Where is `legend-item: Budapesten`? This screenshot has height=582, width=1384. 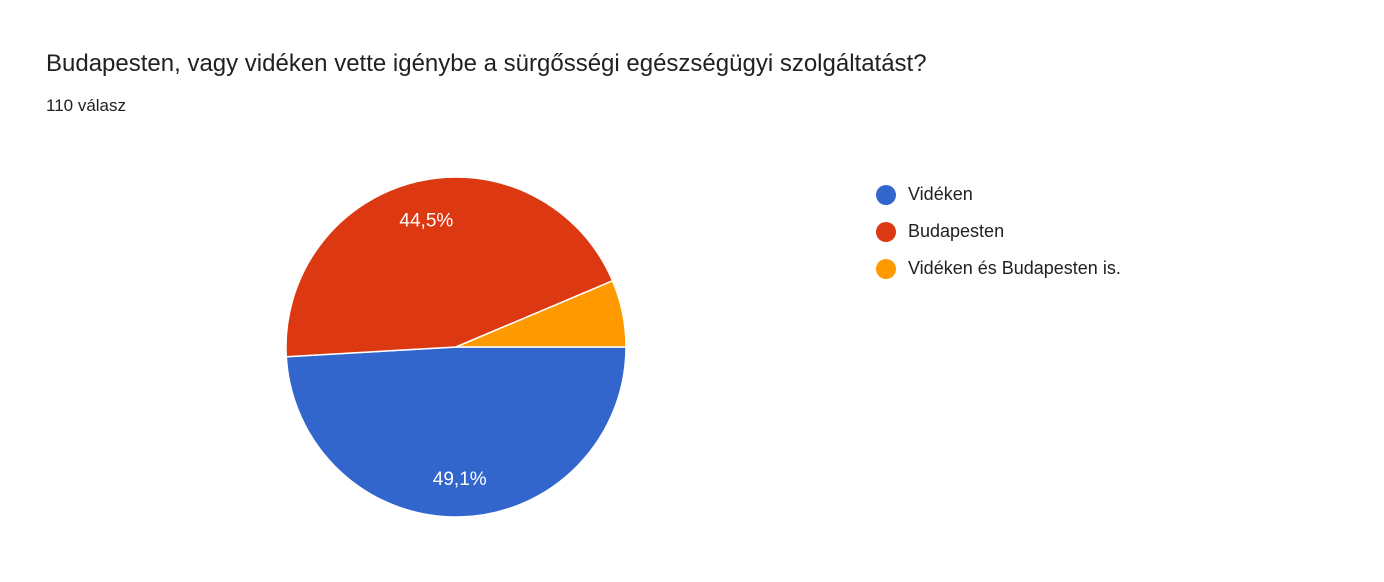
legend-item: Budapesten is located at coordinates (998, 231).